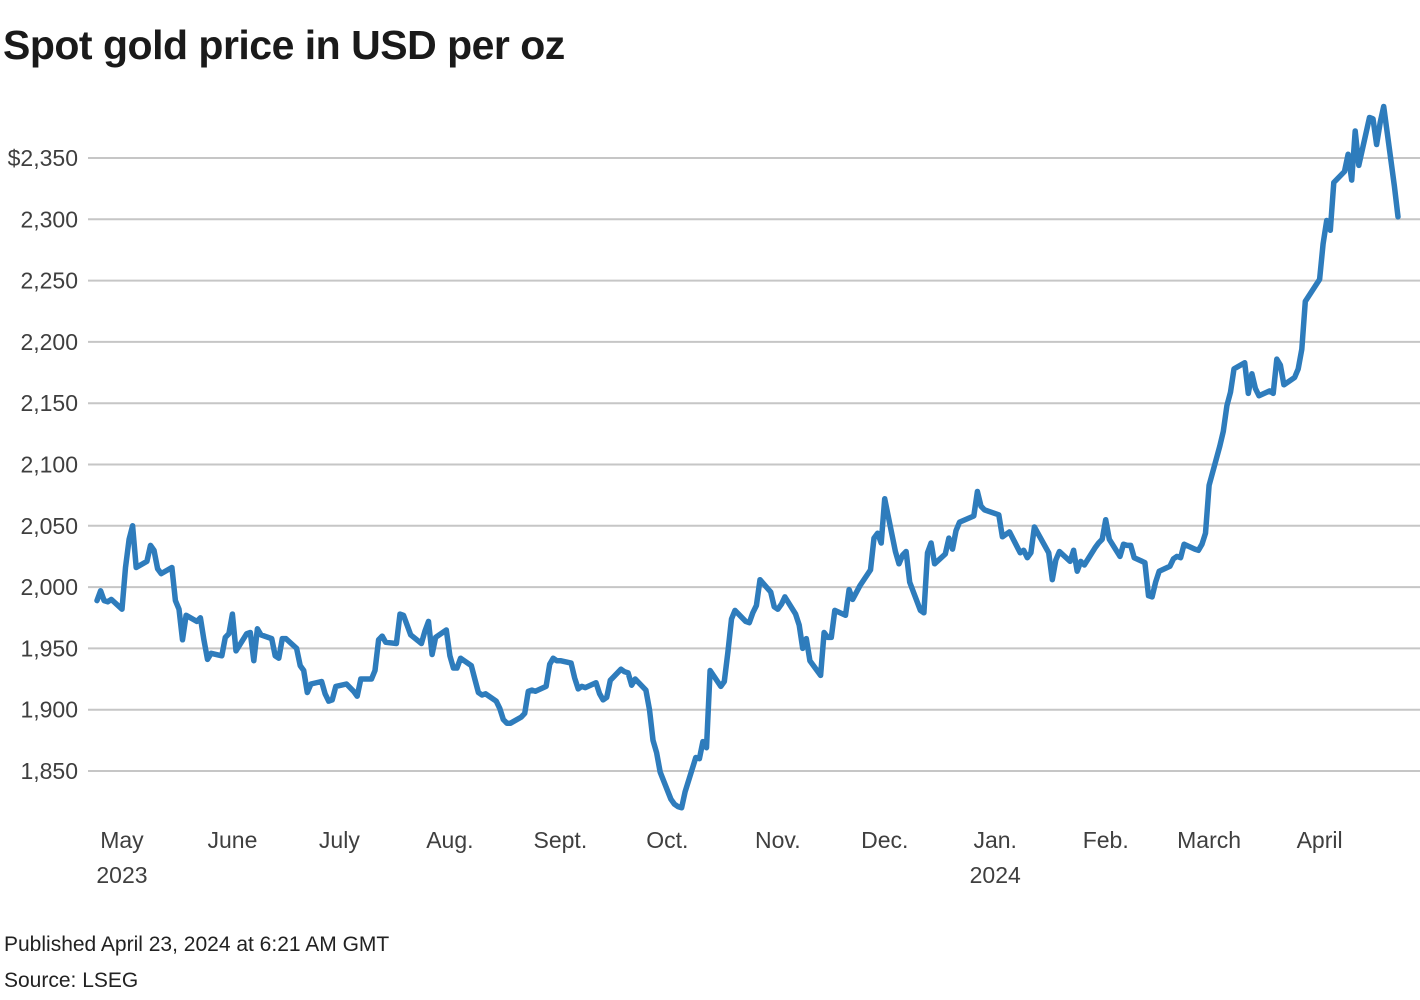  What do you see at coordinates (561, 840) in the screenshot?
I see `x-tick-label: Sept.` at bounding box center [561, 840].